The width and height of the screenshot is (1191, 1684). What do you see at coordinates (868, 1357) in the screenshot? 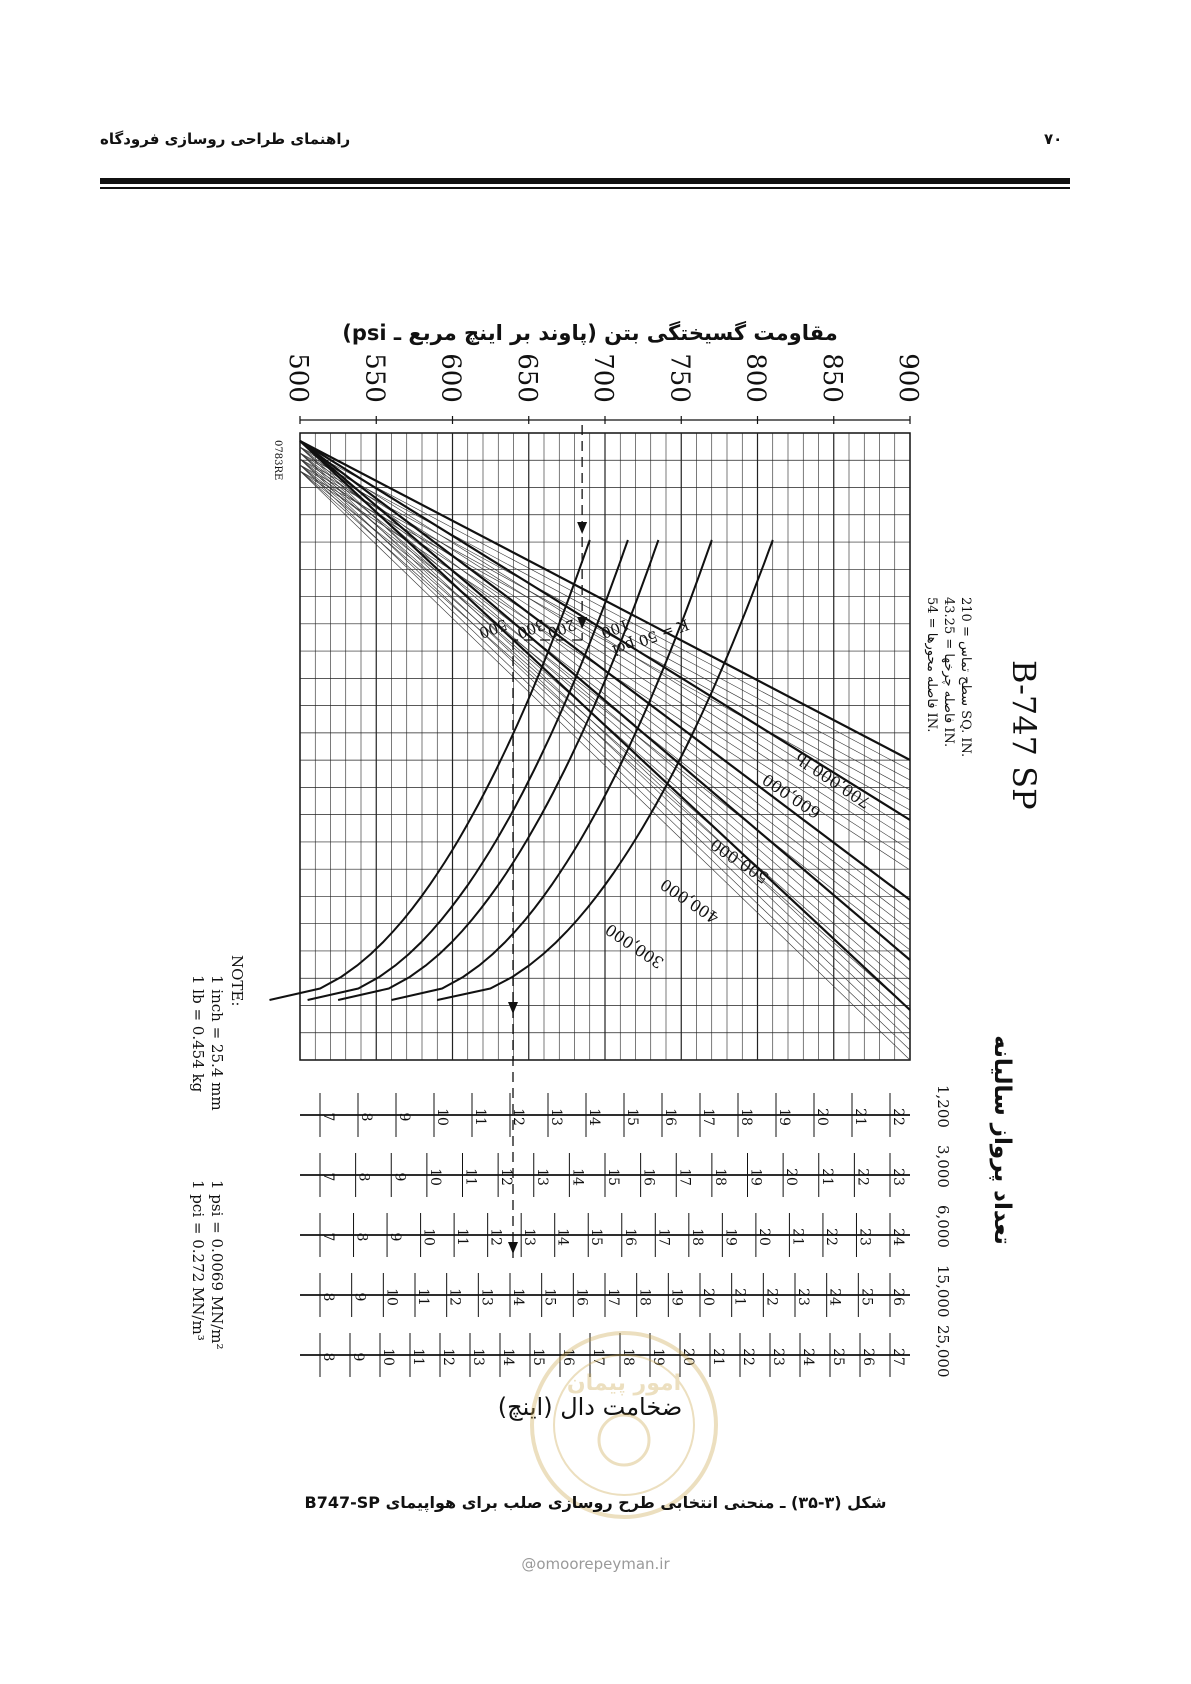
I see `thickness-tick-label: 26` at bounding box center [868, 1357].